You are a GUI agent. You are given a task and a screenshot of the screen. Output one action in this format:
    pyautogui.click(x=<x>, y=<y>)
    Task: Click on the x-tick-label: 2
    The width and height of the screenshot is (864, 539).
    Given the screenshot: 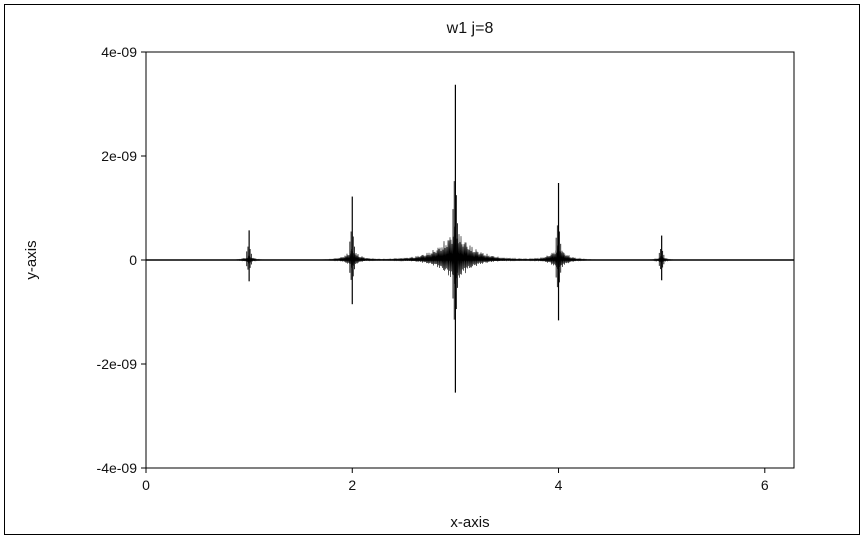 What is the action you would take?
    pyautogui.click(x=352, y=485)
    